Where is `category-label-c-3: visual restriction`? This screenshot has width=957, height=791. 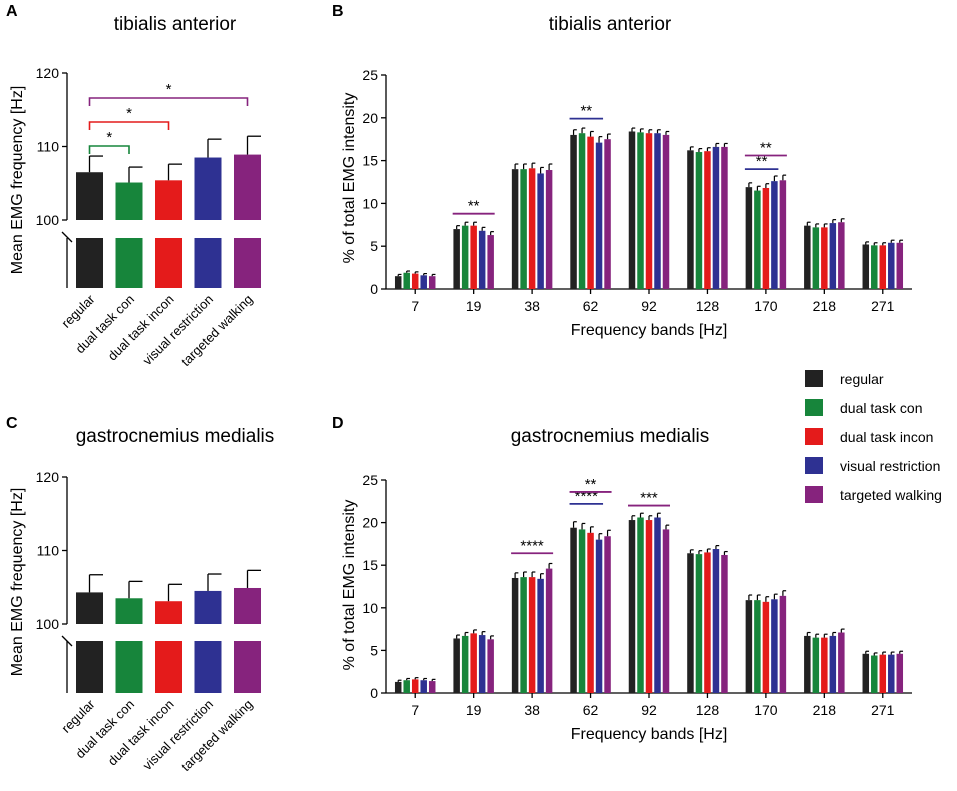 category-label-c-3: visual restriction is located at coordinates (178, 735).